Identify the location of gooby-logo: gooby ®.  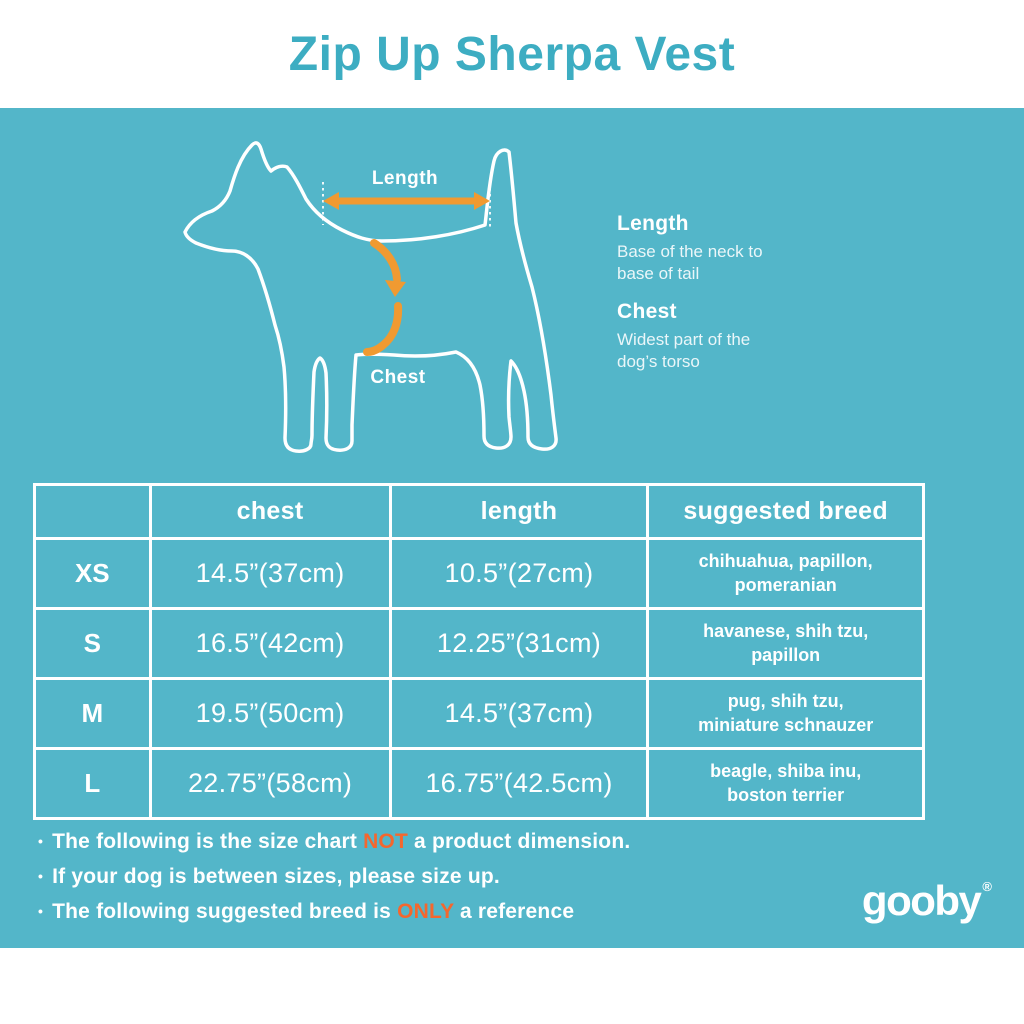
(927, 901).